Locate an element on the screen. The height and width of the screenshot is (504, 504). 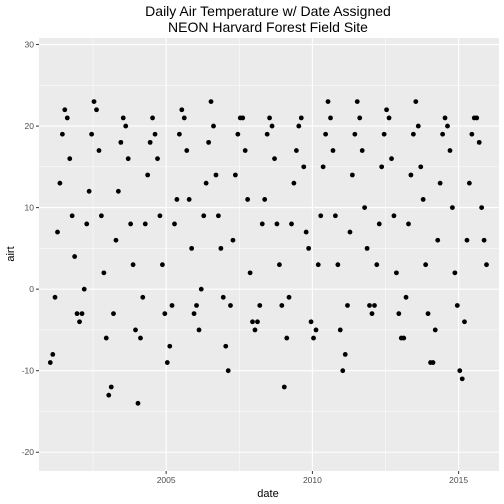
x-tick-label: 2010 is located at coordinates (312, 480).